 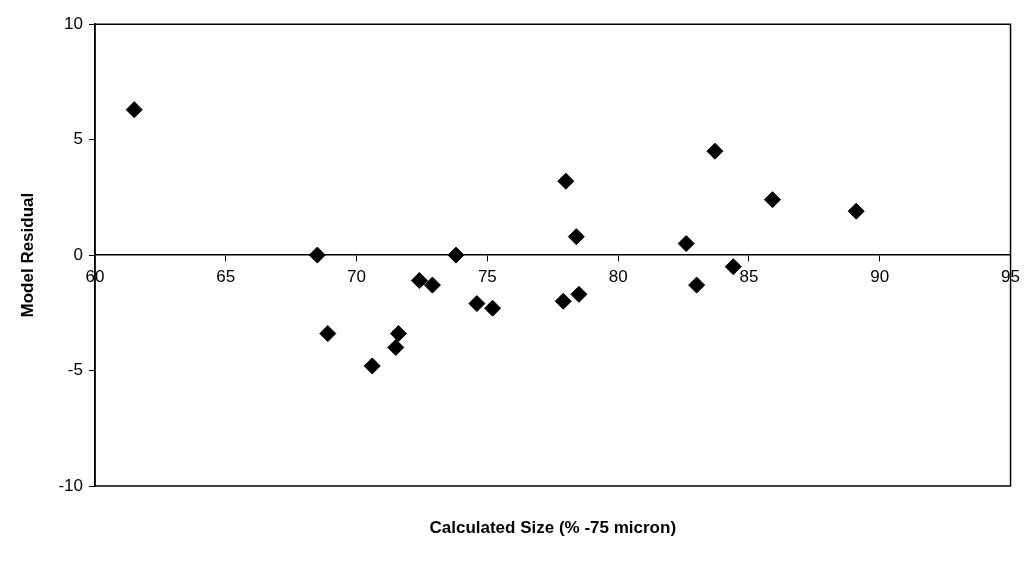 I want to click on x-tick-label: 85, so click(x=749, y=276).